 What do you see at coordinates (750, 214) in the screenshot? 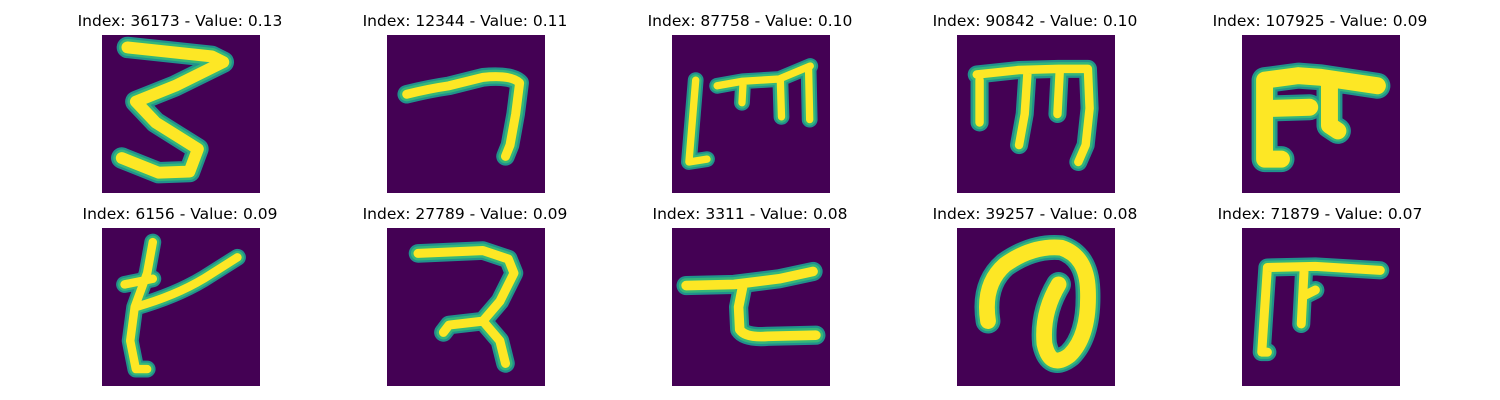
I see `panel-title: Index: 3311 - Value: 0.08` at bounding box center [750, 214].